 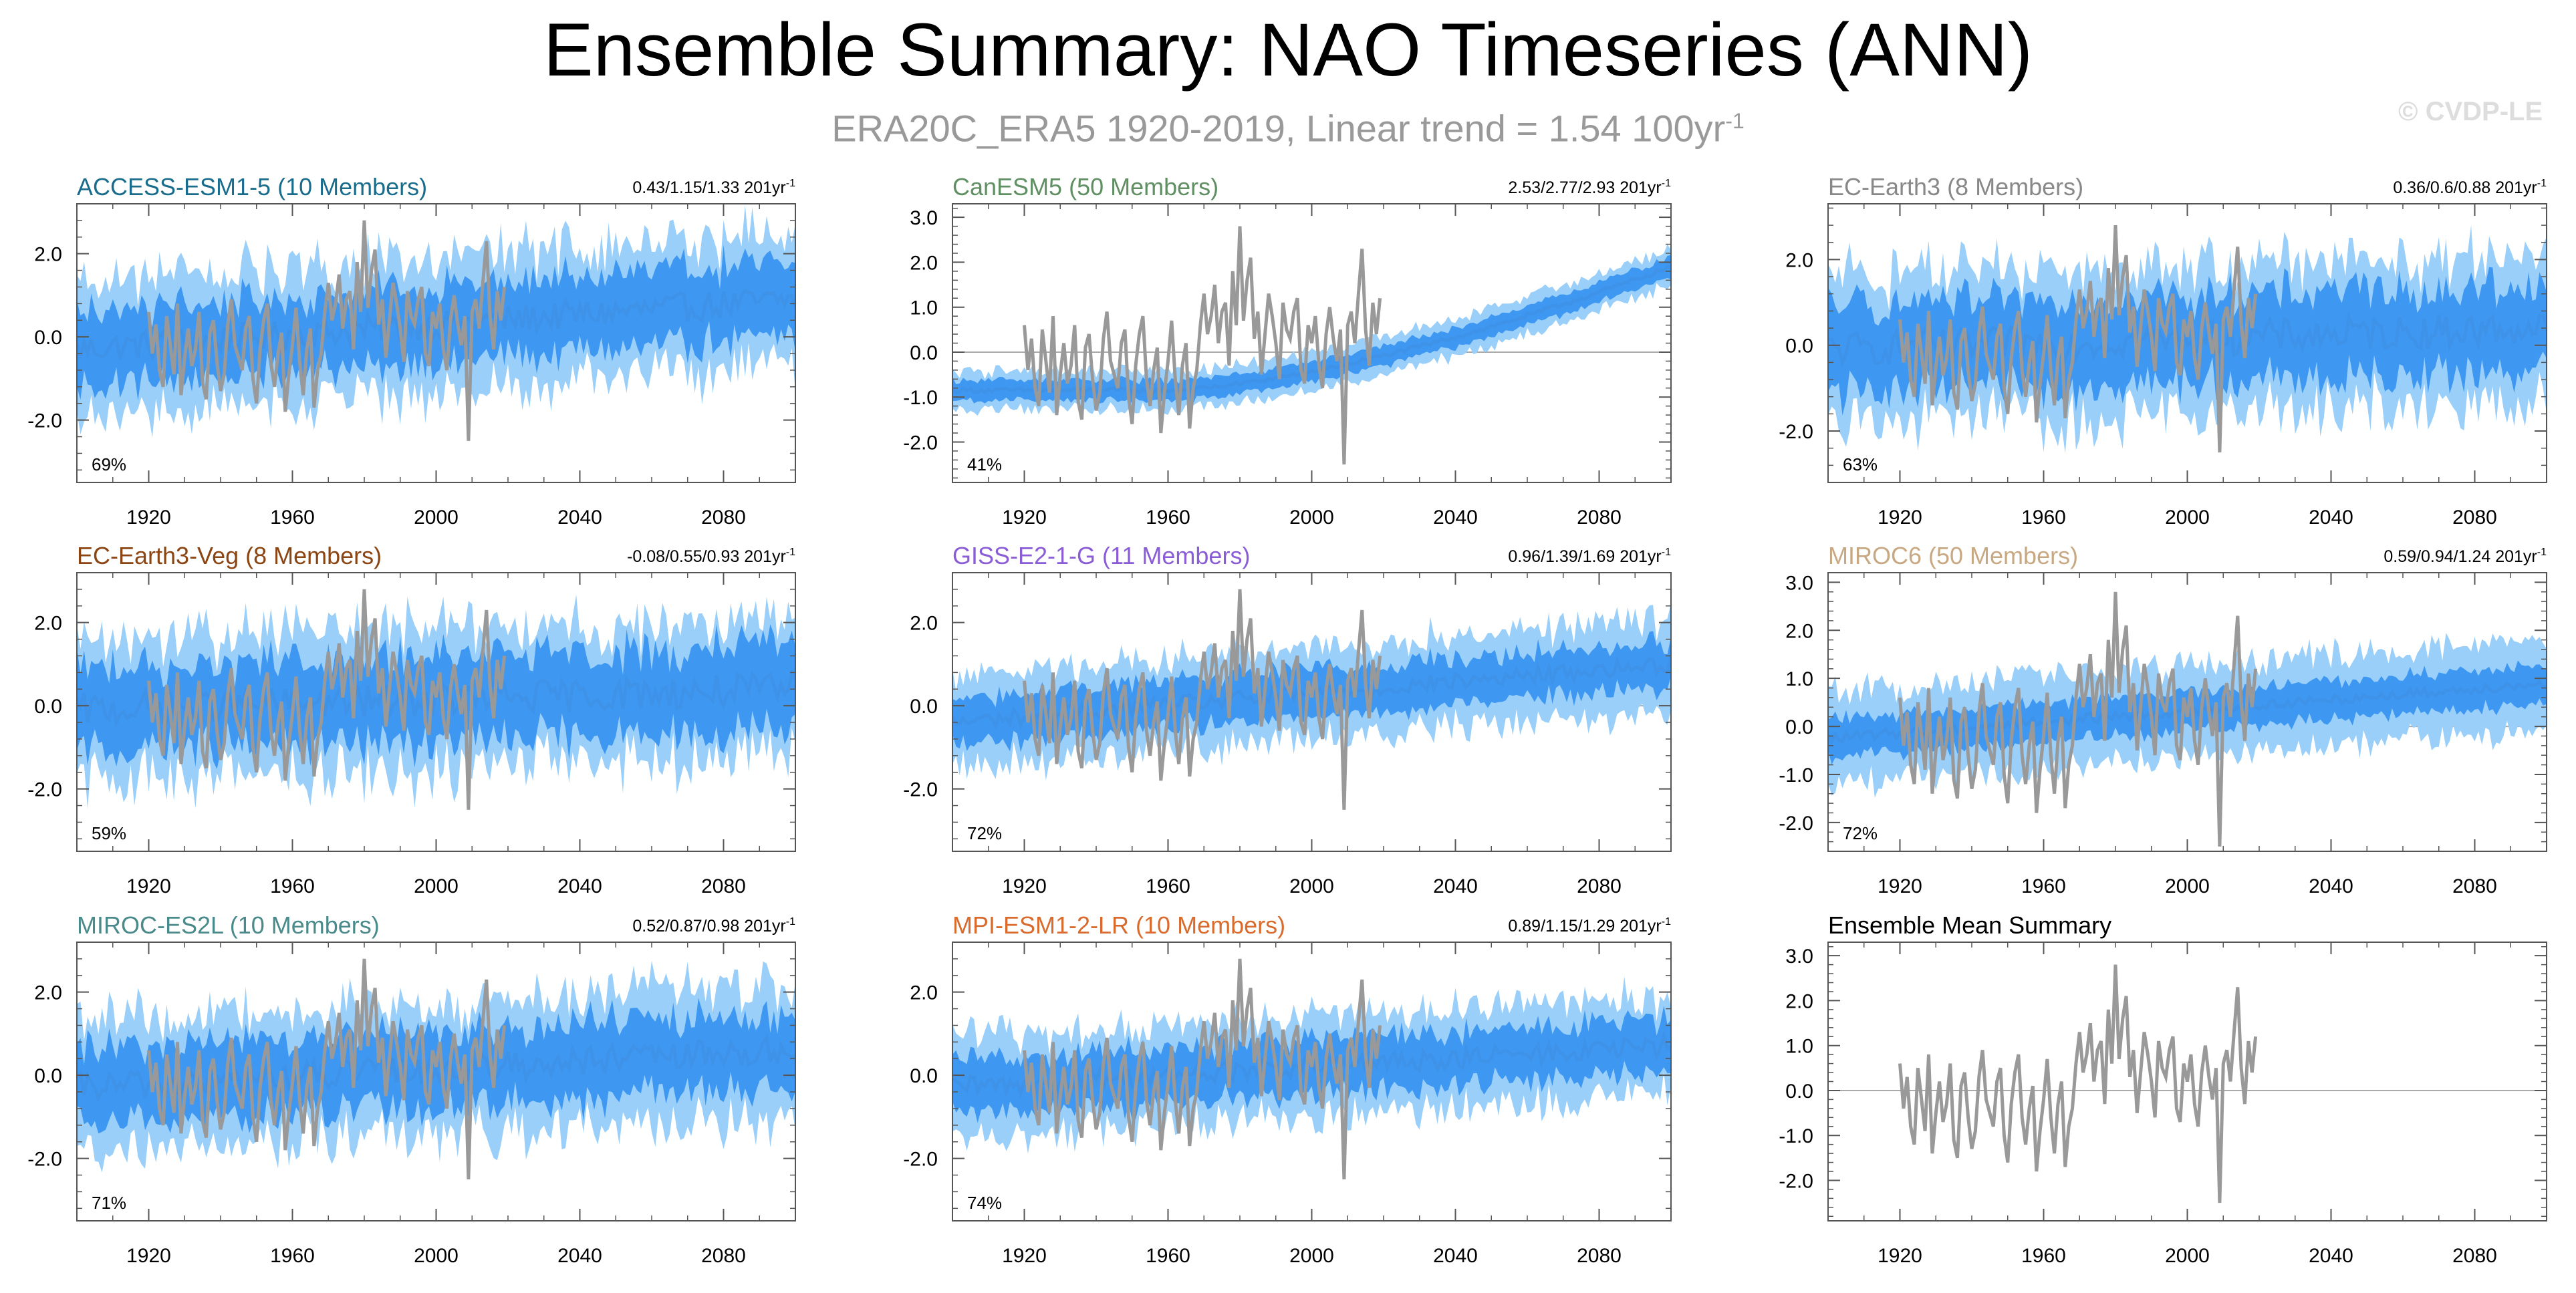 What do you see at coordinates (1101, 555) in the screenshot?
I see `panel-title: GISS-E2-1-G (11 Members)` at bounding box center [1101, 555].